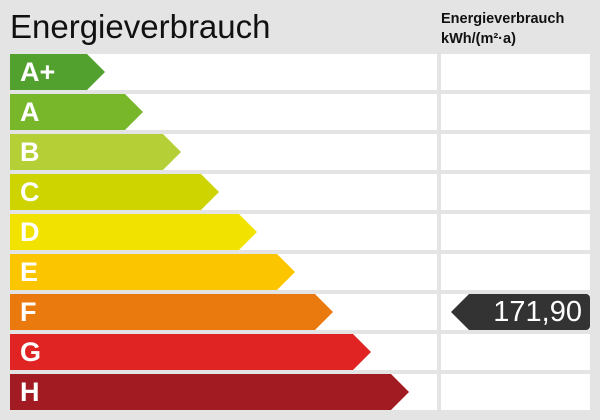  Describe the element at coordinates (171, 312) in the screenshot. I see `class-arrow: F` at that location.